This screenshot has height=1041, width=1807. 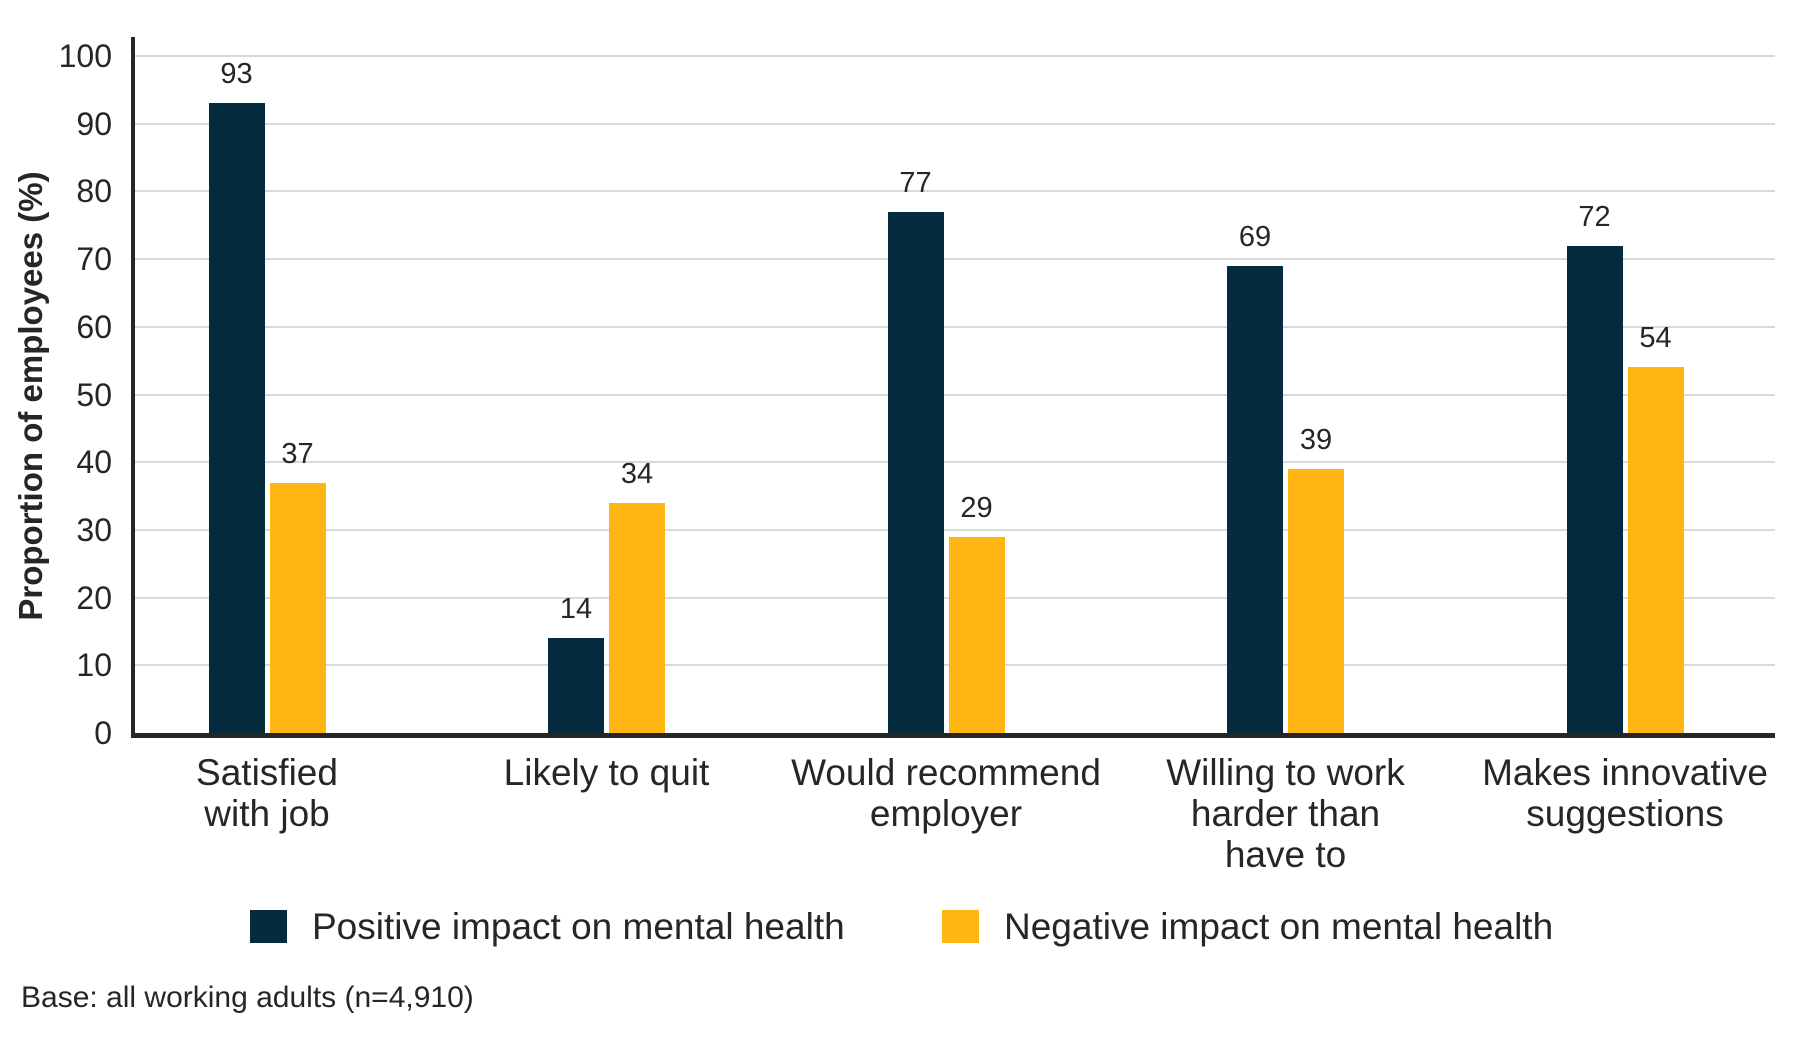 I want to click on negative-series-swatch, so click(x=960, y=926).